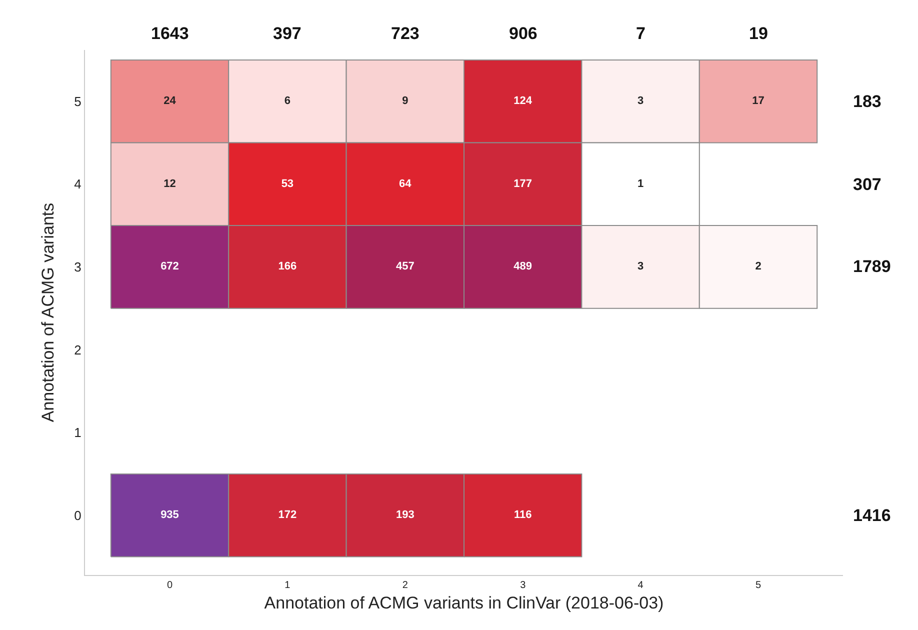 The image size is (918, 630). Describe the element at coordinates (523, 266) in the screenshot. I see `data-label: 489` at that location.